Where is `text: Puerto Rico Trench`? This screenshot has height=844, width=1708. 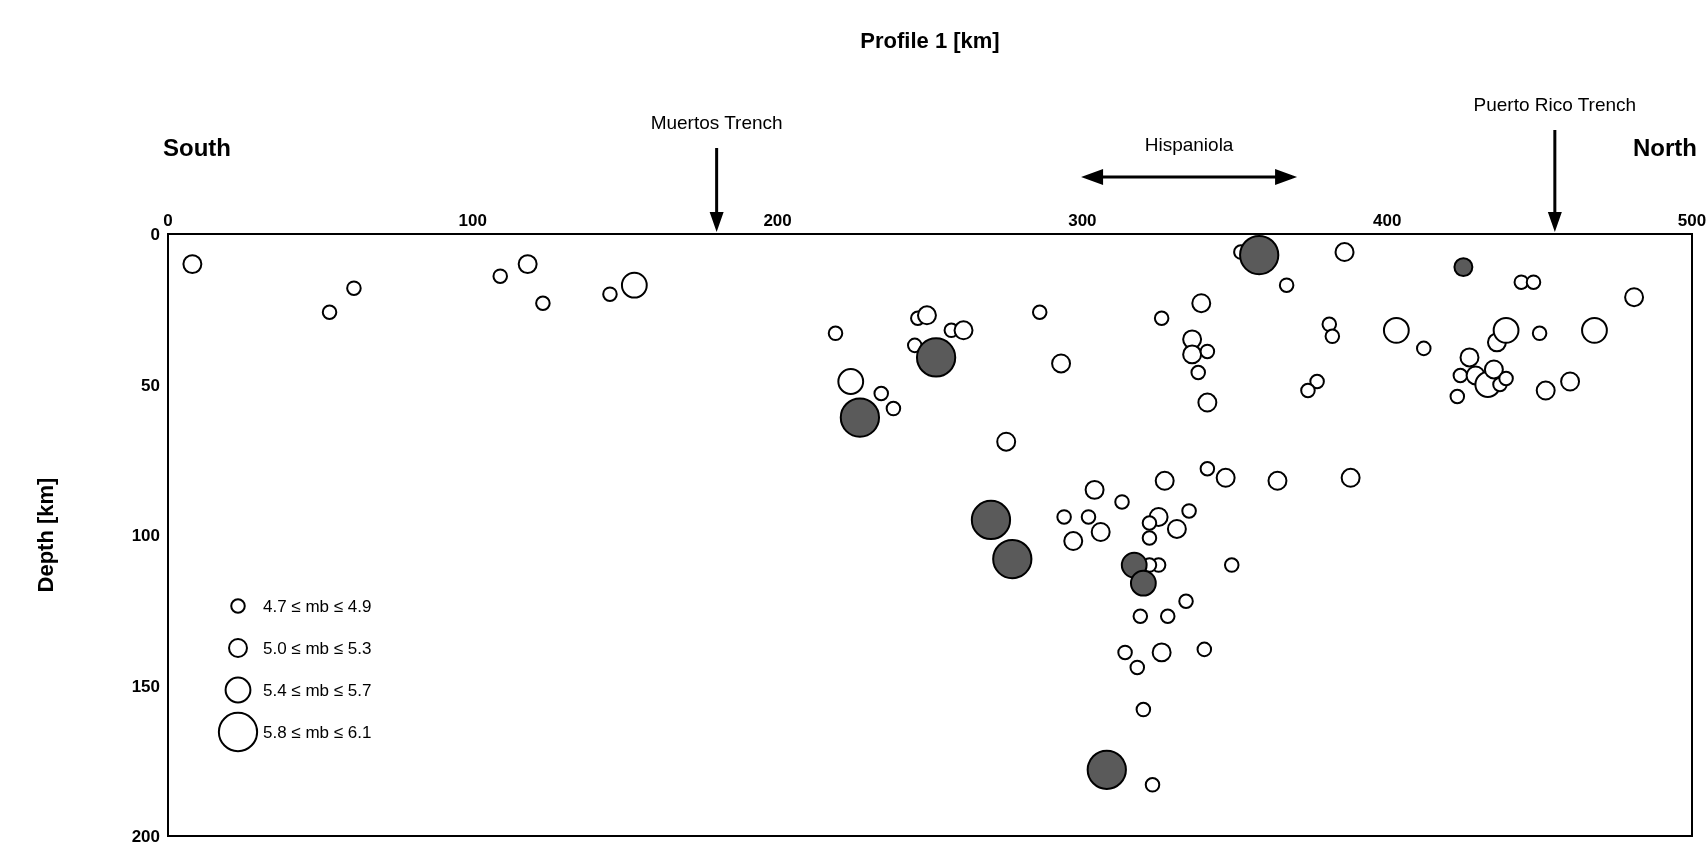 text: Puerto Rico Trench is located at coordinates (1555, 104).